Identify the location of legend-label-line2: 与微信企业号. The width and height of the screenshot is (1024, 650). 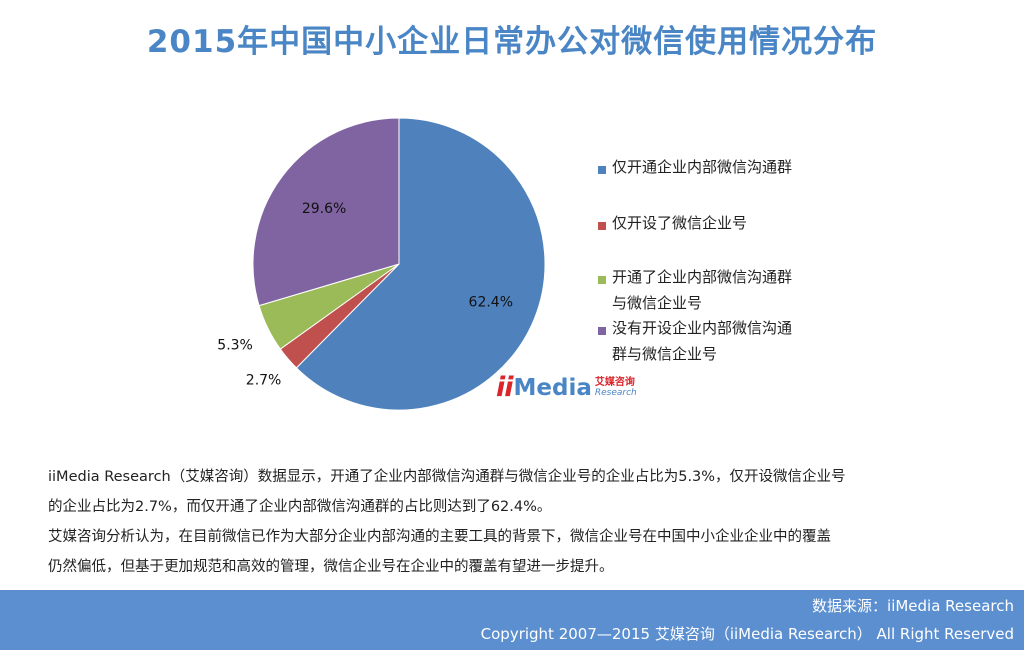
(657, 303).